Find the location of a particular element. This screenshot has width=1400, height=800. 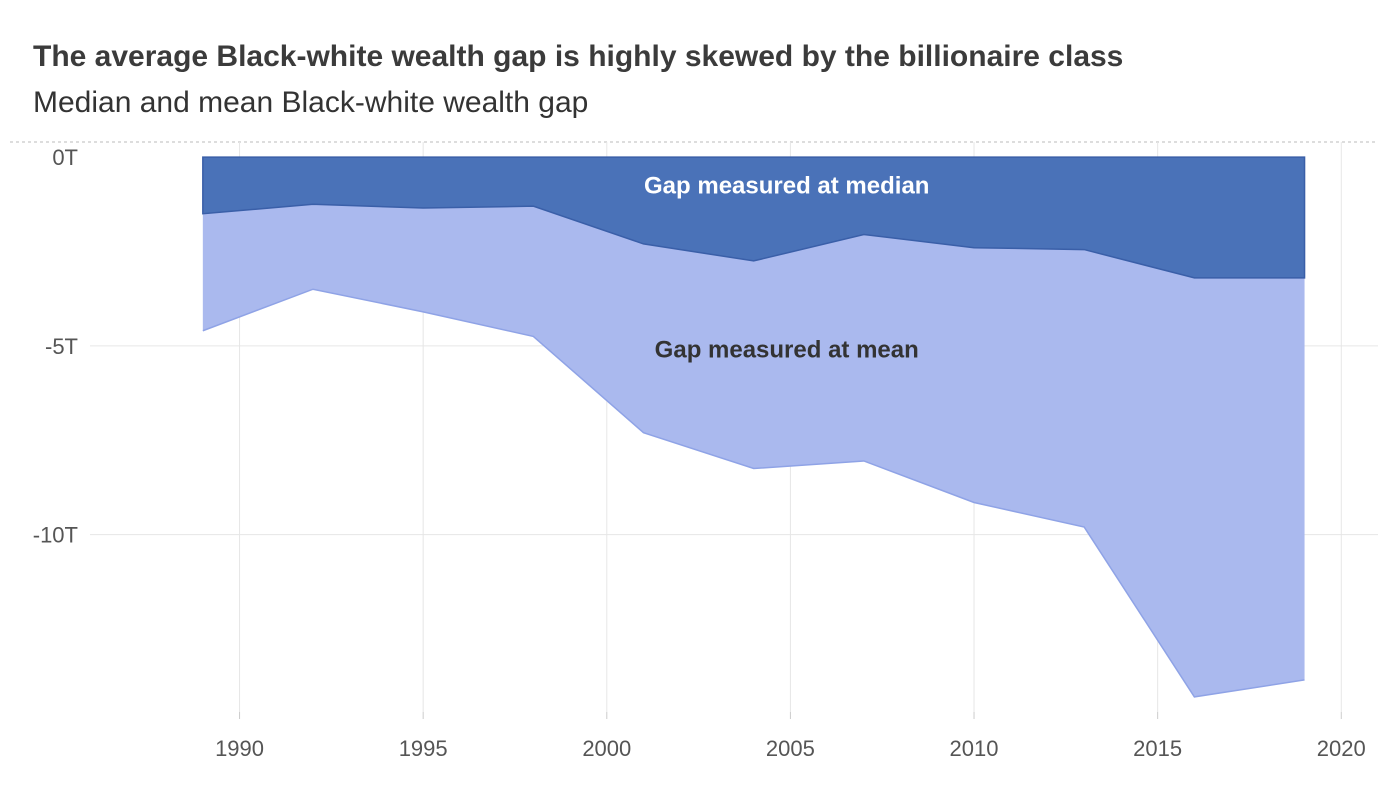

x-tick-label: 2020 is located at coordinates (1341, 748).